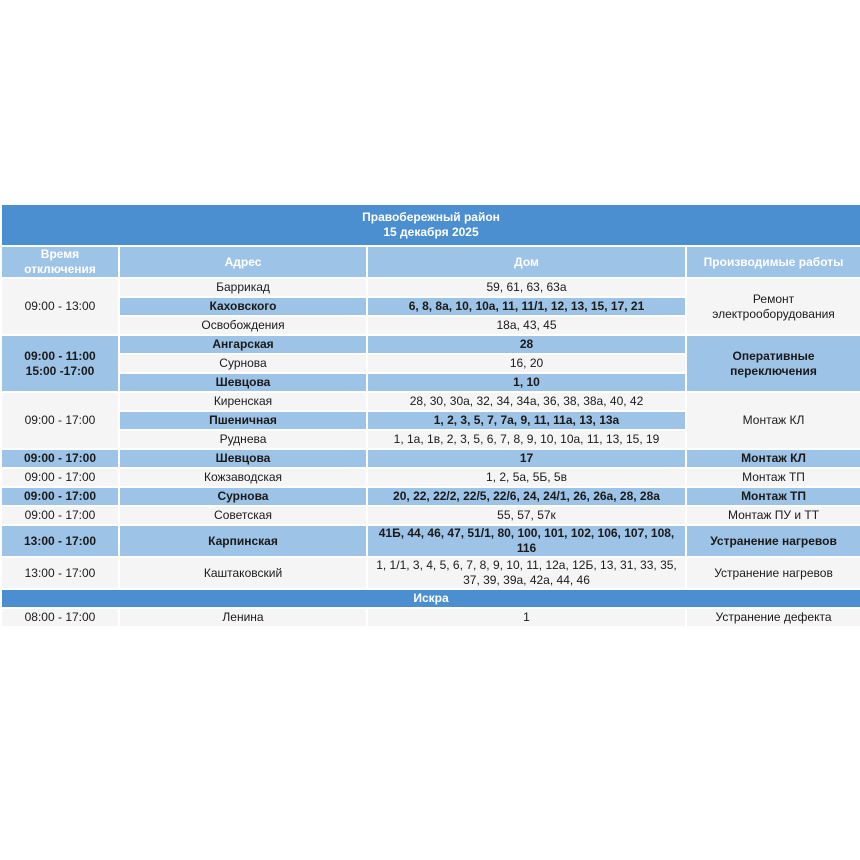  Describe the element at coordinates (772, 363) in the screenshot. I see `works-description: Оперативные переключения` at that location.